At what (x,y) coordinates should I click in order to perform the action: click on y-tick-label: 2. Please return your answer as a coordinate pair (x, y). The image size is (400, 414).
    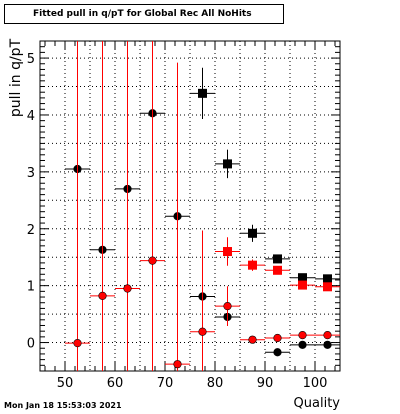
    Looking at the image, I should click on (31, 230).